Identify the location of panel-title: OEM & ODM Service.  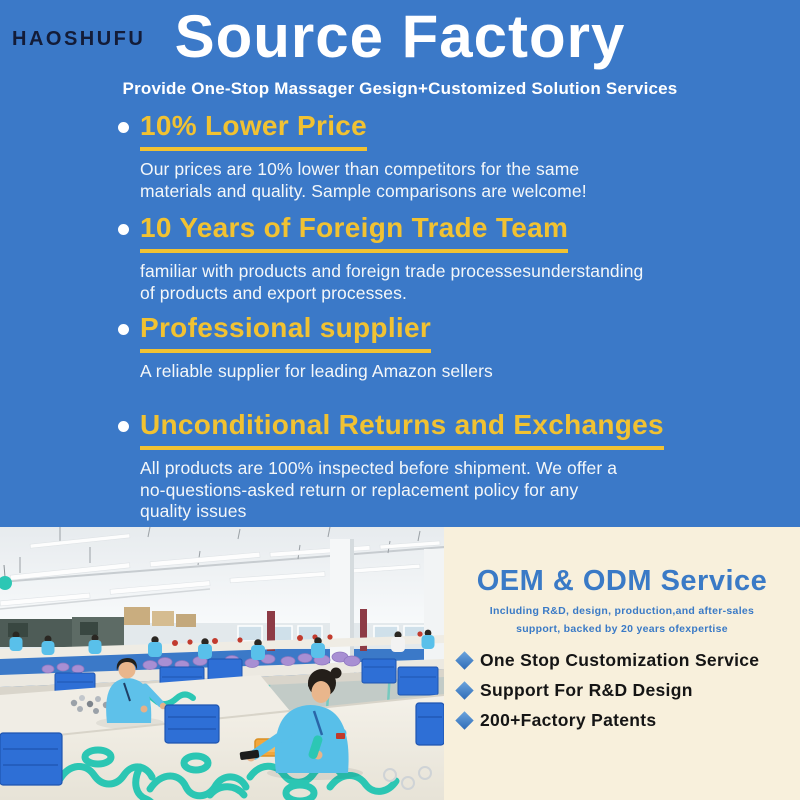
(622, 581).